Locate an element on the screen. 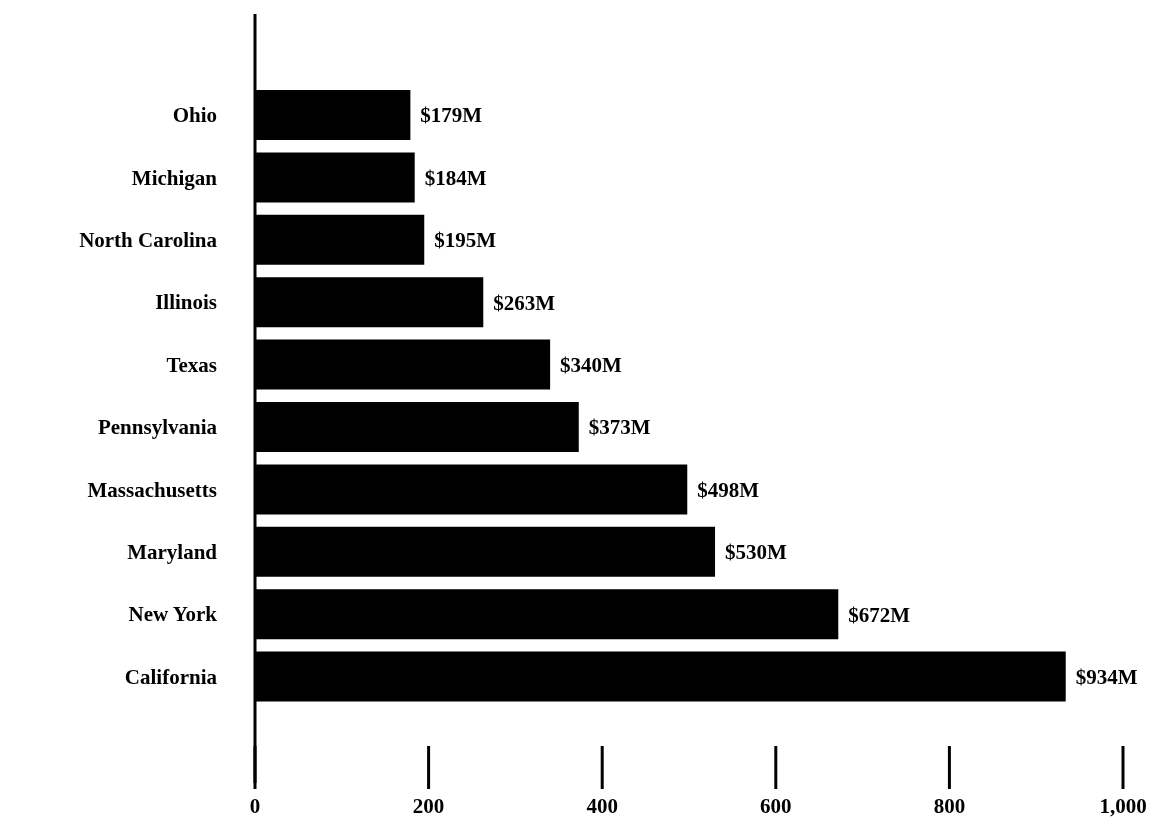  y-tick-label: New York is located at coordinates (173, 614).